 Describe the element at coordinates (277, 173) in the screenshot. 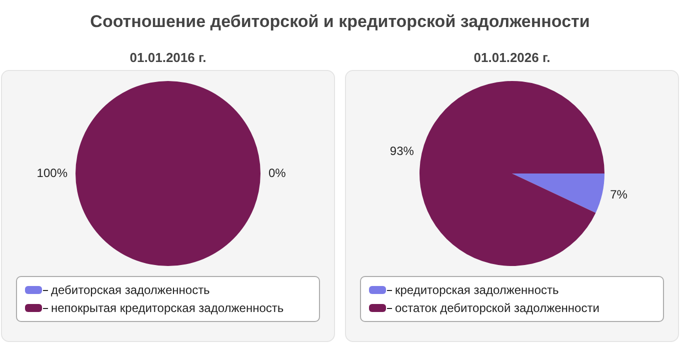

I see `text: 0%` at that location.